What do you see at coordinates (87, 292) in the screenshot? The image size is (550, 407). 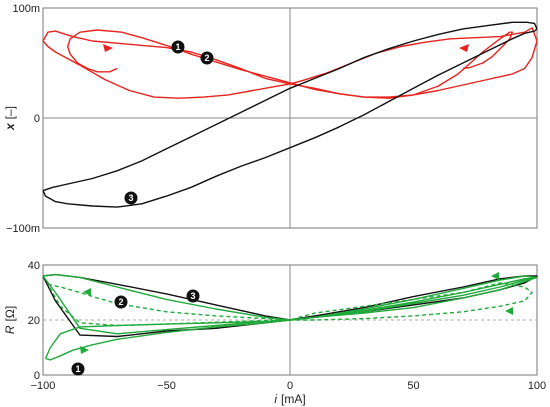 I see `green-arrow-upper-left` at bounding box center [87, 292].